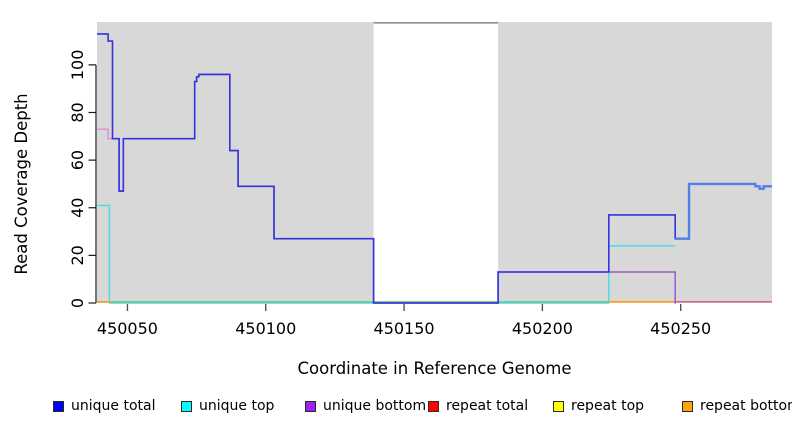 Image resolution: width=792 pixels, height=432 pixels. I want to click on legend-swatch-unique-total, so click(58, 406).